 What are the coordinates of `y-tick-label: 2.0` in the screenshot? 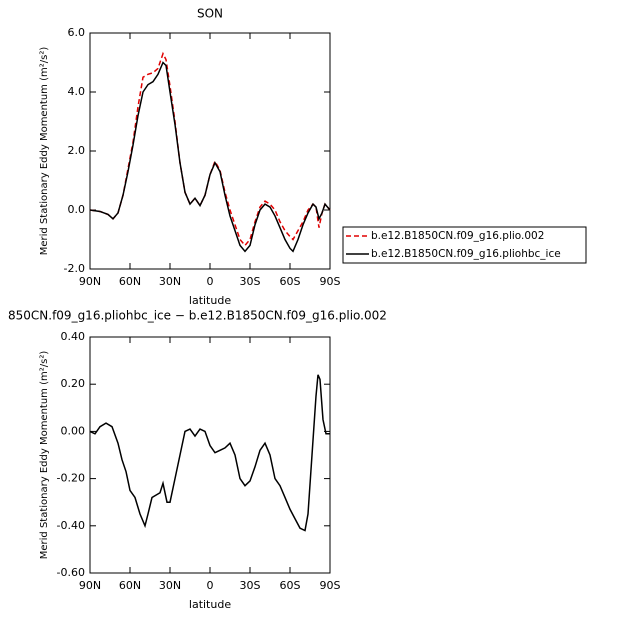 It's located at (77, 150).